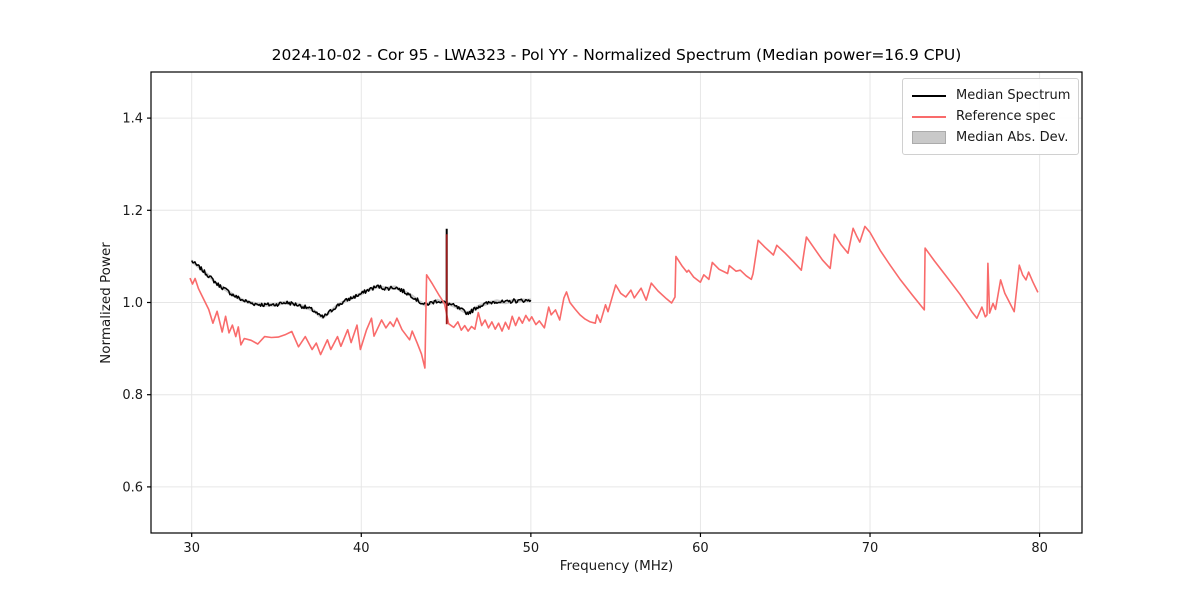  What do you see at coordinates (870, 548) in the screenshot?
I see `x-tick-label: 70` at bounding box center [870, 548].